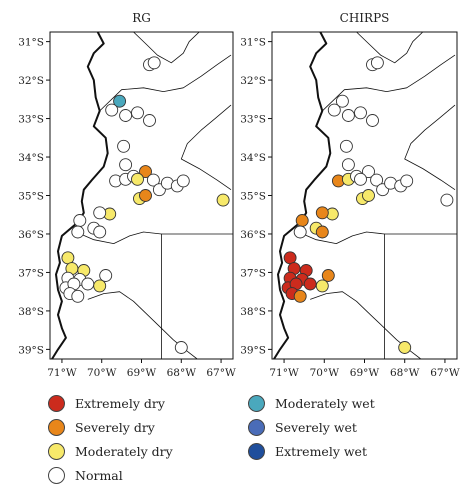 The height and width of the screenshot is (500, 467). I want to click on legend-item-moderately-wet: Moderately wet, so click(311, 403).